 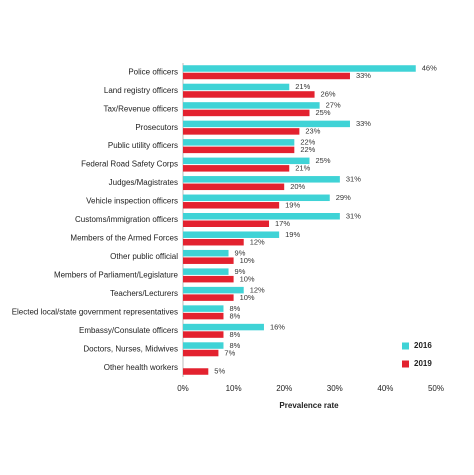 I want to click on category-label: Vehicle inspection officers, so click(x=132, y=201).